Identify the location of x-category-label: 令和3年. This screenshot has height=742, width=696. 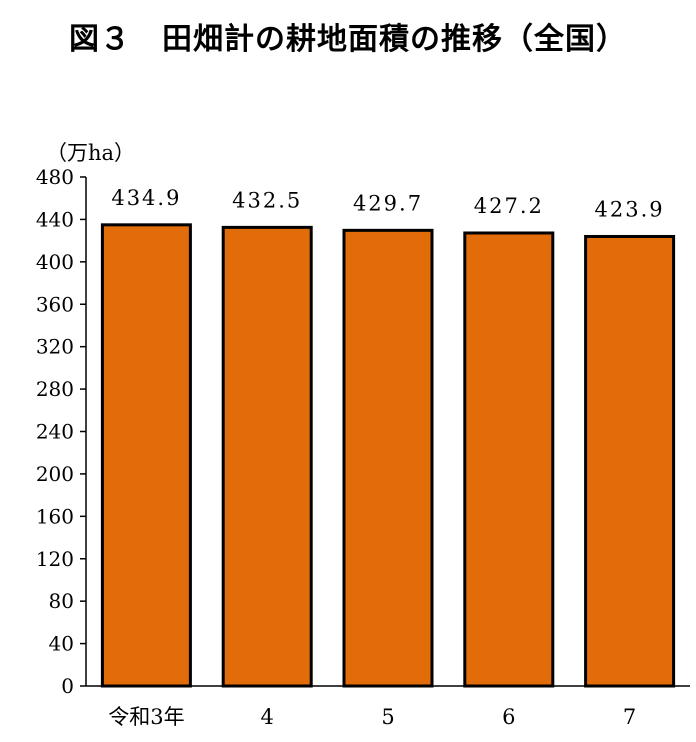
(146, 717).